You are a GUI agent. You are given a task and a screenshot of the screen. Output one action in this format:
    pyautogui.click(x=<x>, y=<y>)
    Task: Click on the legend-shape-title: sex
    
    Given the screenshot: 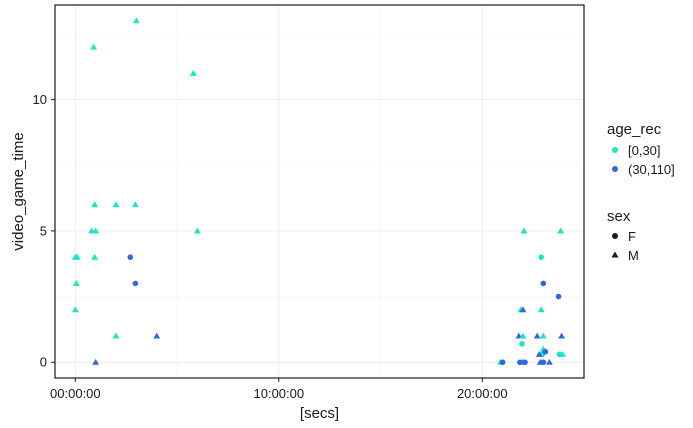 What is the action you would take?
    pyautogui.click(x=619, y=216)
    